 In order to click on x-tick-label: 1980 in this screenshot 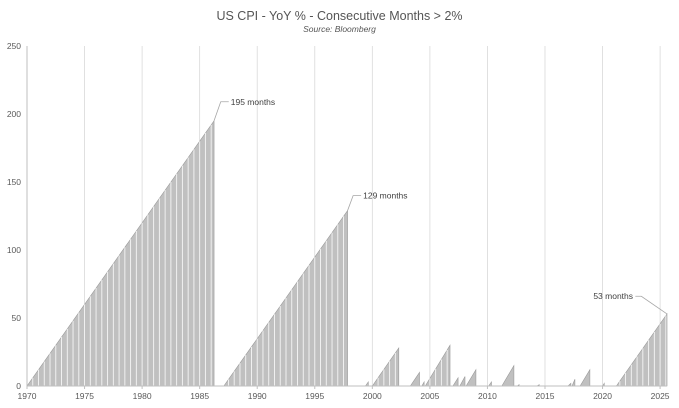, I will do `click(142, 396)`.